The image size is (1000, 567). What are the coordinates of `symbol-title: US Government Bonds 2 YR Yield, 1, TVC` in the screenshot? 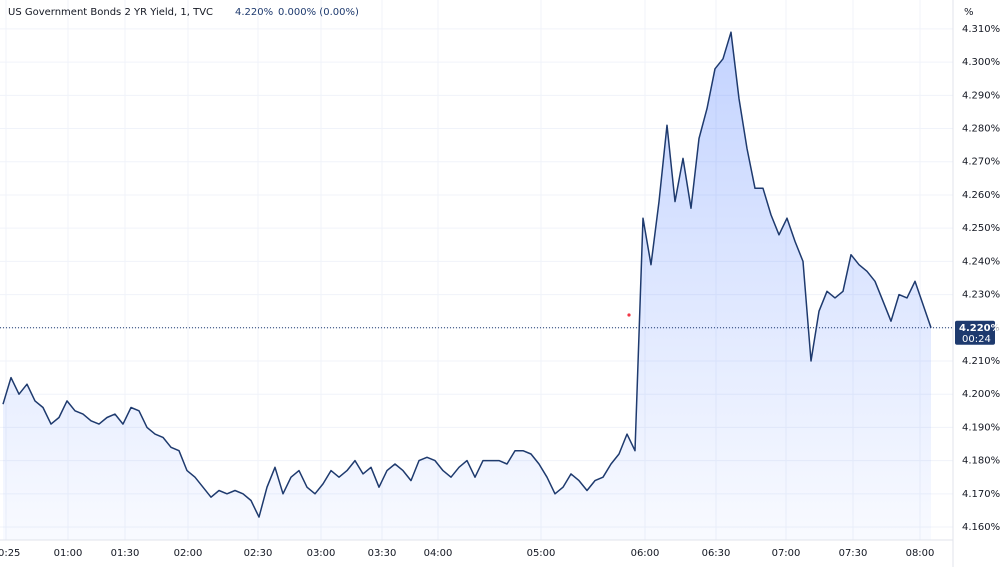 It's located at (110, 12).